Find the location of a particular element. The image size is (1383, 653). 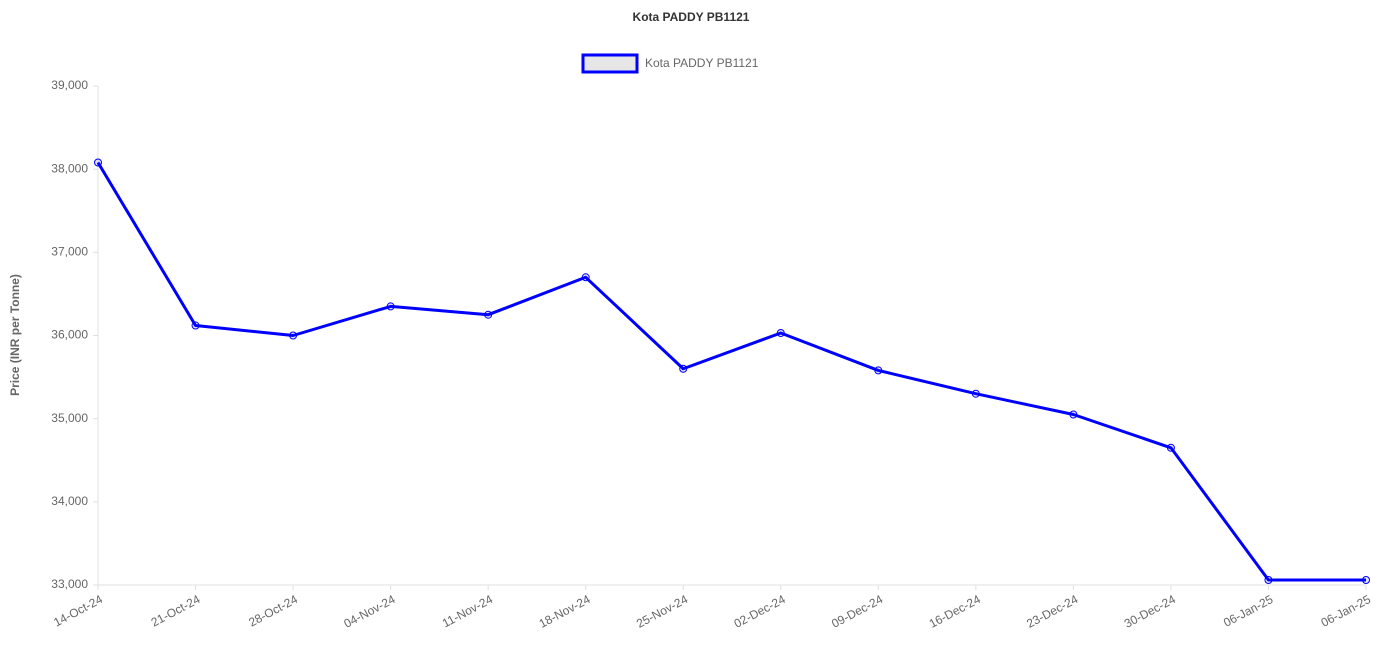

x-tick-label: 30-Dec-24 is located at coordinates (1150, 611).